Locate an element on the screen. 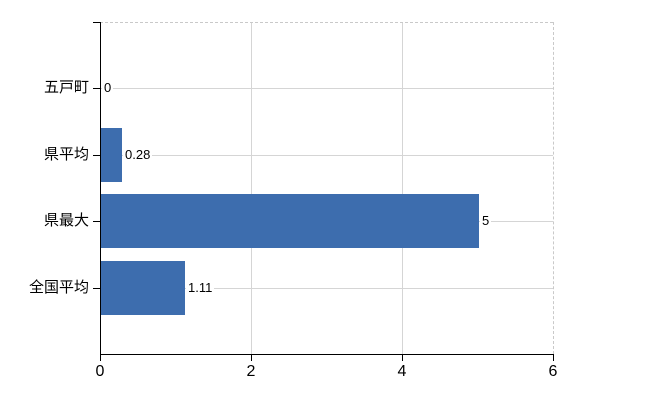 The image size is (650, 400). y-axis-line is located at coordinates (100, 191).